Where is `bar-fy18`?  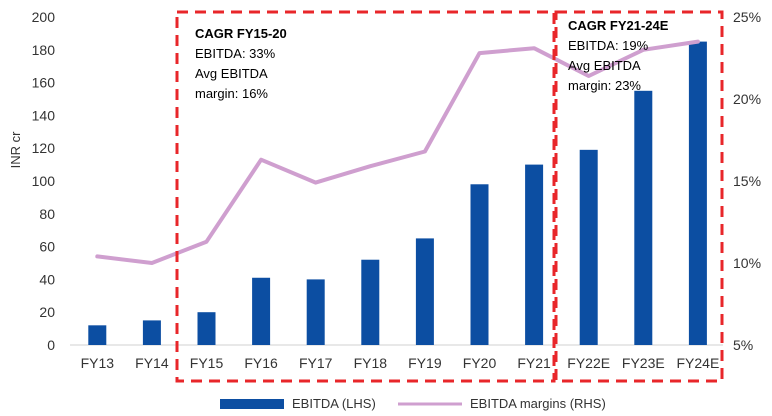
bar-fy18 is located at coordinates (370, 302).